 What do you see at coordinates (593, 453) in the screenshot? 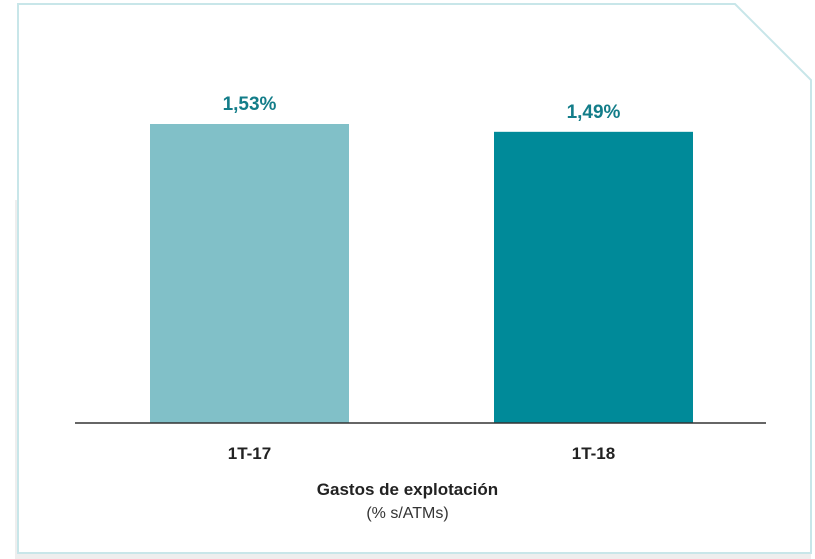
I see `category-label-1t-18: 1T-18` at bounding box center [593, 453].